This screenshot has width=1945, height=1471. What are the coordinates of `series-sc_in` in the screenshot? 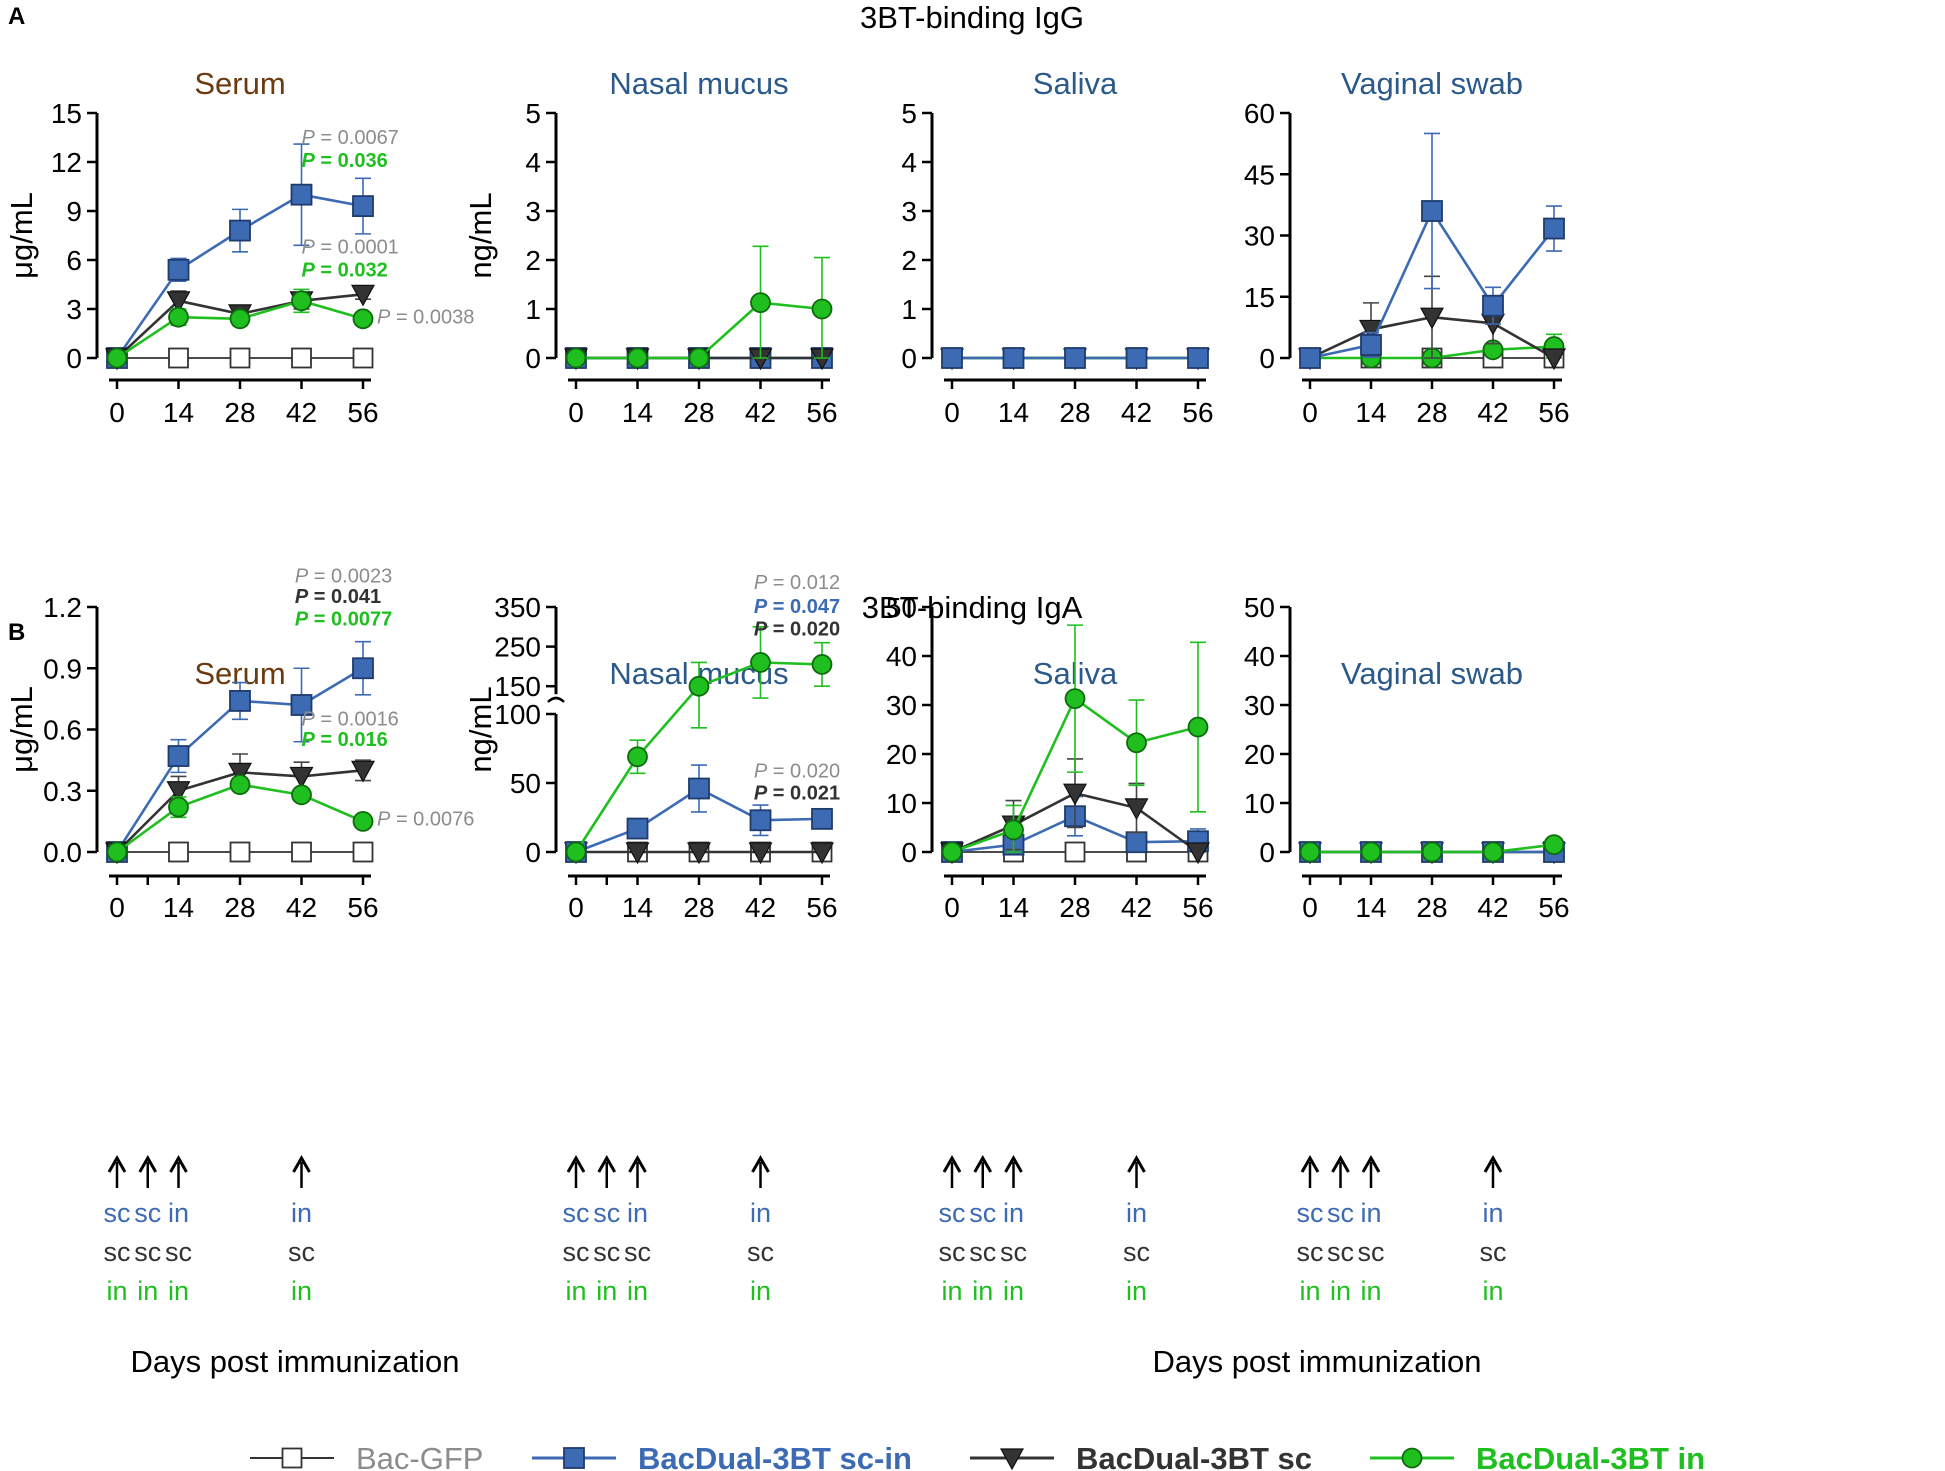 It's located at (1075, 358).